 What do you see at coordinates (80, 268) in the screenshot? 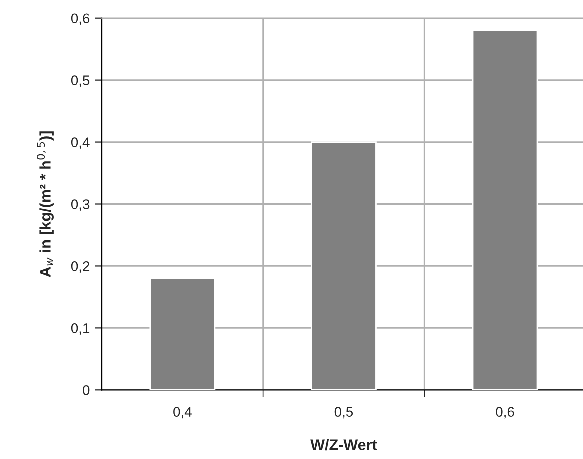
I see `y-tick-label: 0,2` at bounding box center [80, 268].